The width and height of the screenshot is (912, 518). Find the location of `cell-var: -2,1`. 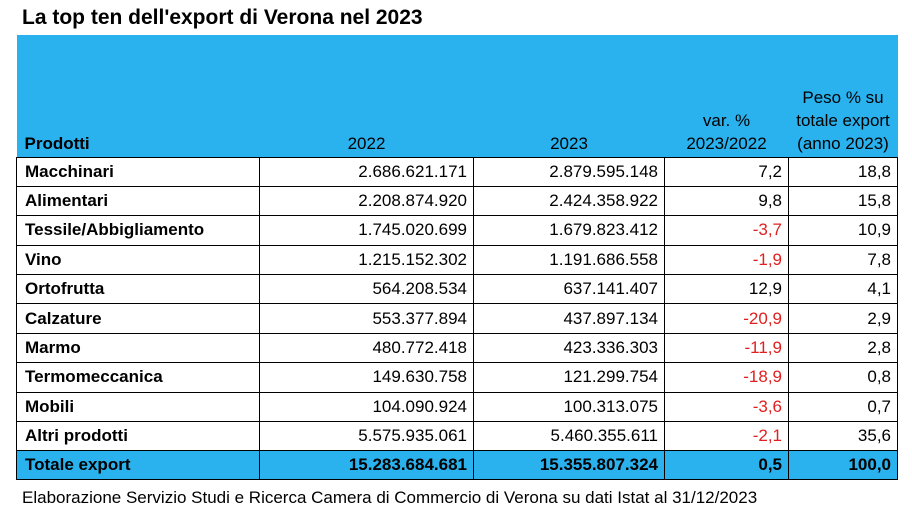

cell-var: -2,1 is located at coordinates (726, 436).